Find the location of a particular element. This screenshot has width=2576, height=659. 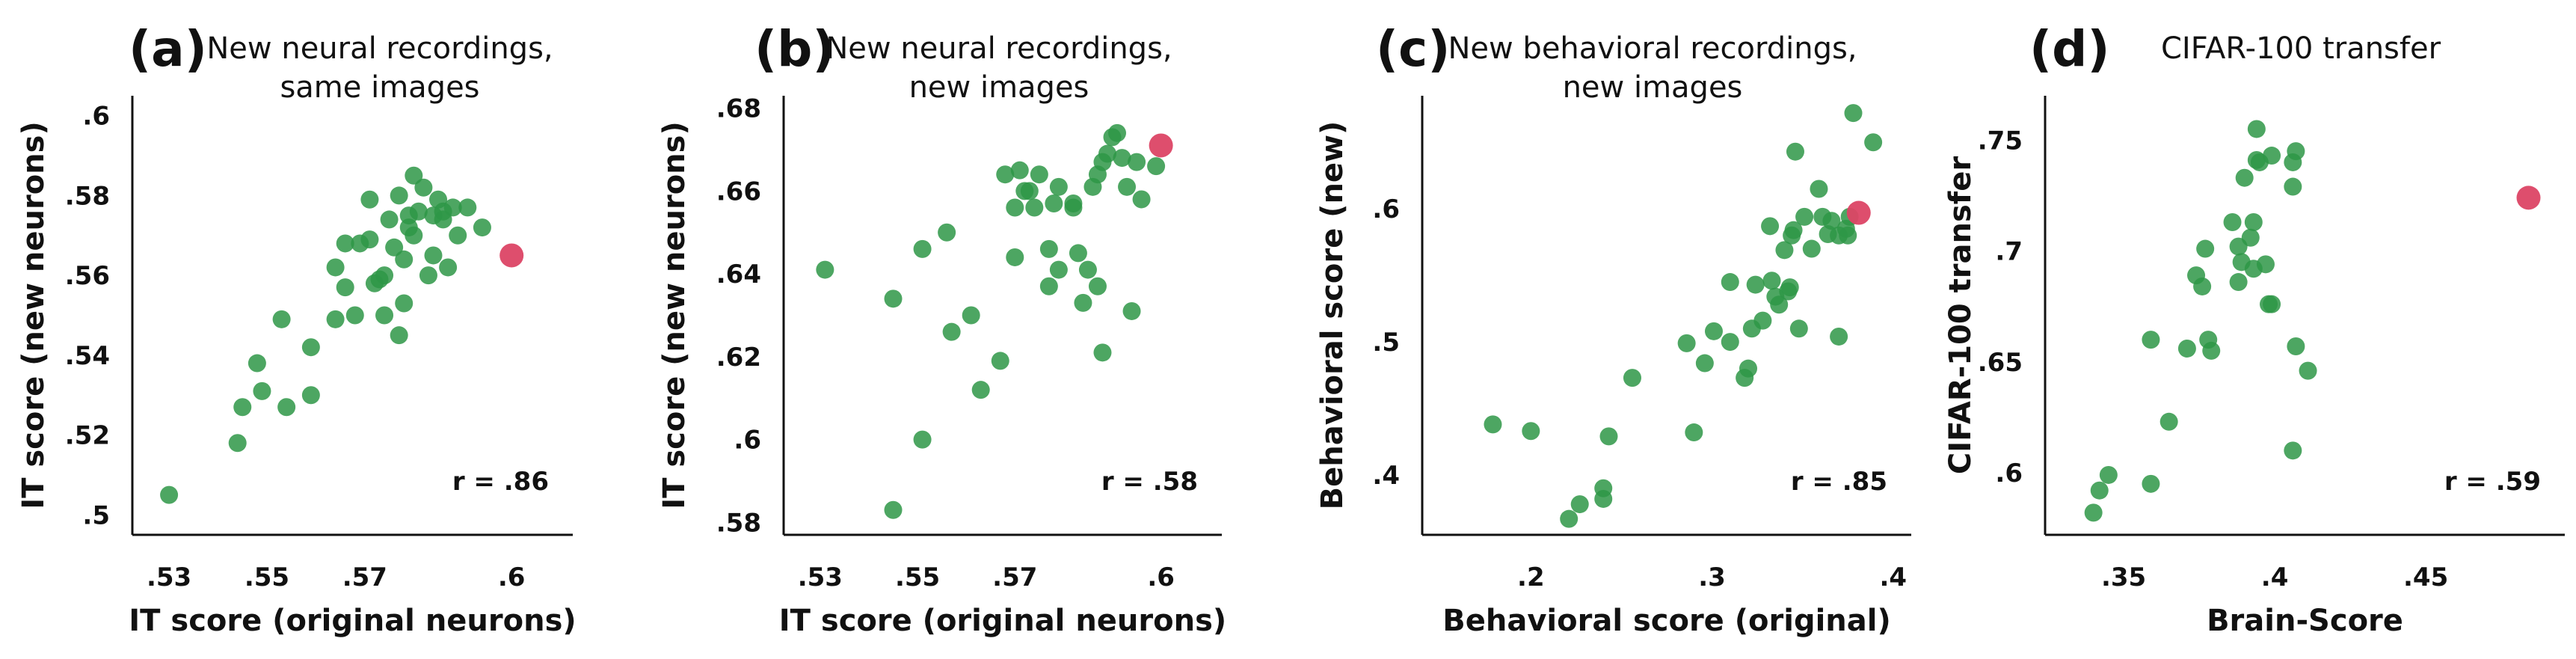

x-tick-label: .2 is located at coordinates (1531, 577).